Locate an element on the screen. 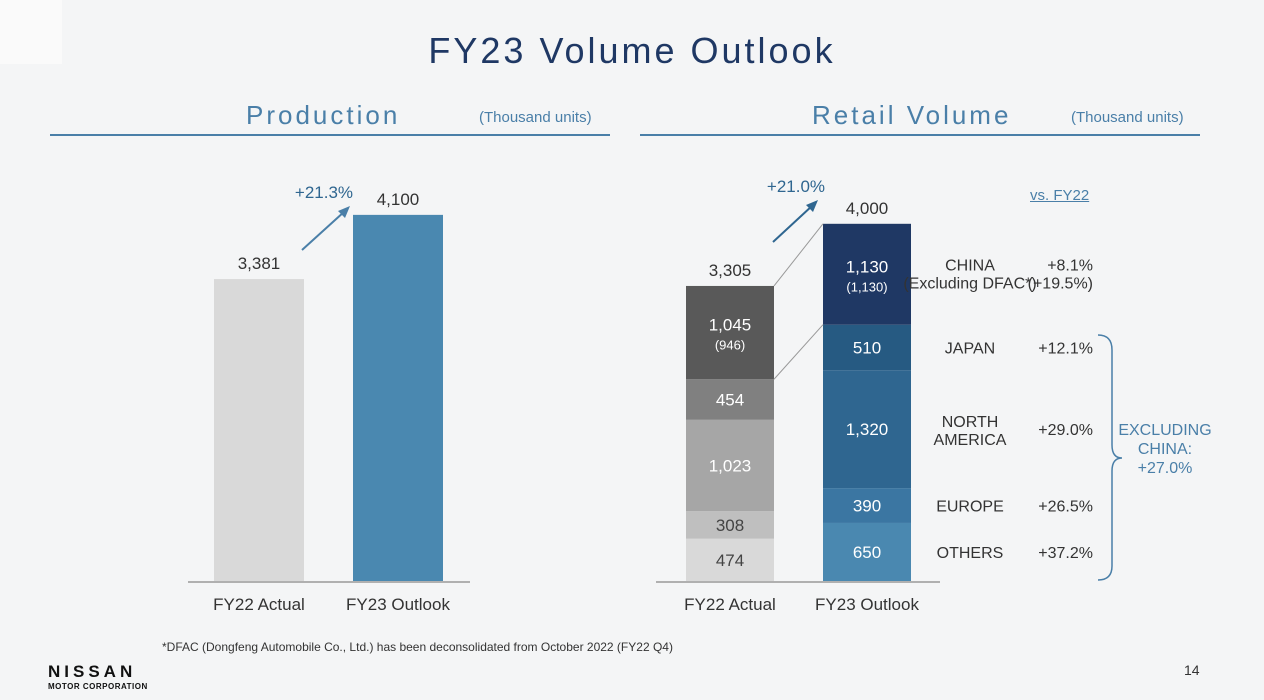 The image size is (1264, 700). retail-growth-arrow is located at coordinates (793, 223).